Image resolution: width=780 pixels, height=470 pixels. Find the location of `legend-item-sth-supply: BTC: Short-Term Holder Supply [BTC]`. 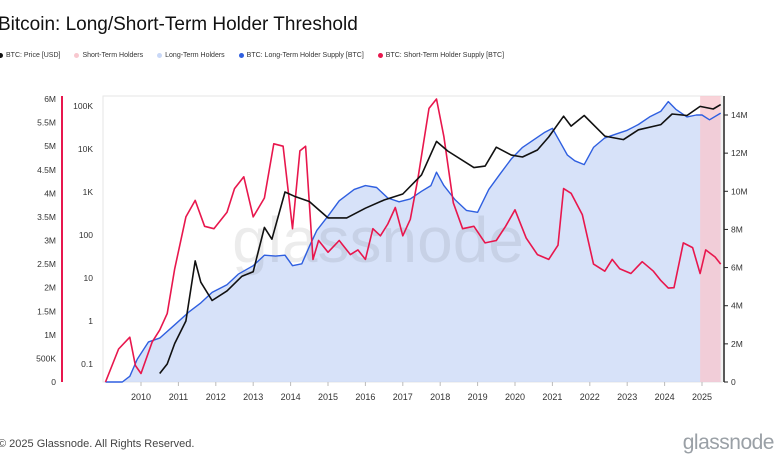

legend-item-sth-supply: BTC: Short-Term Holder Supply [BTC] is located at coordinates (441, 55).